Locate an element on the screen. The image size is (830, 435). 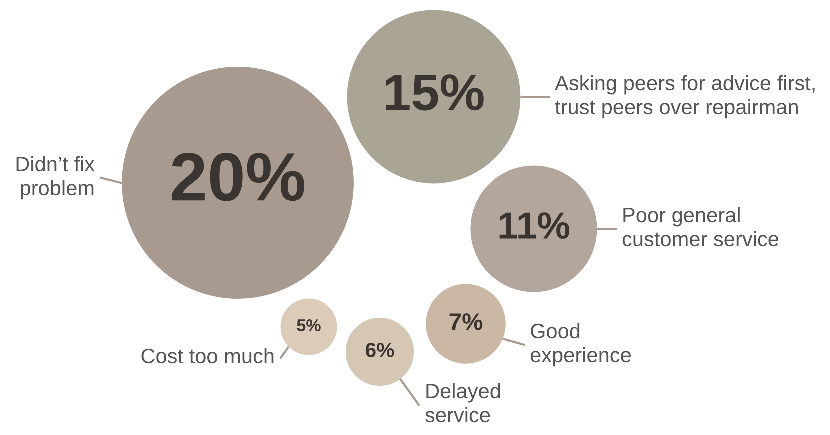
data-label: 7% is located at coordinates (466, 322).